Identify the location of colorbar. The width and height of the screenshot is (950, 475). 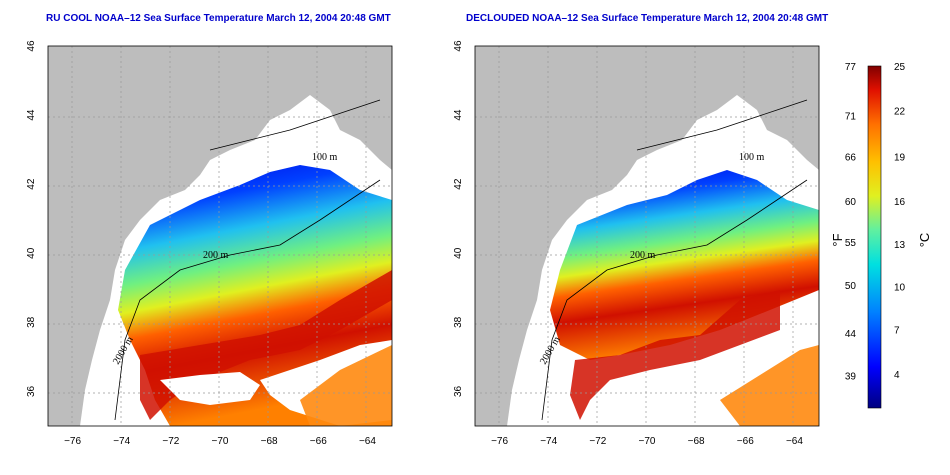
(874, 237).